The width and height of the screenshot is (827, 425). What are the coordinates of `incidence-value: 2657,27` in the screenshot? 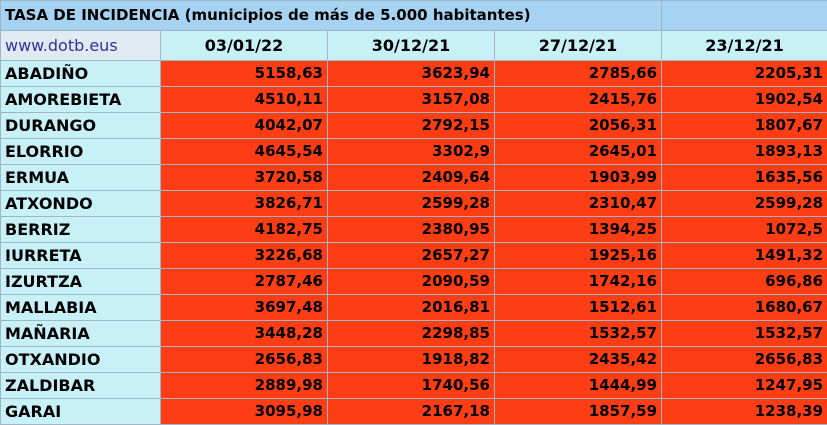 It's located at (411, 256).